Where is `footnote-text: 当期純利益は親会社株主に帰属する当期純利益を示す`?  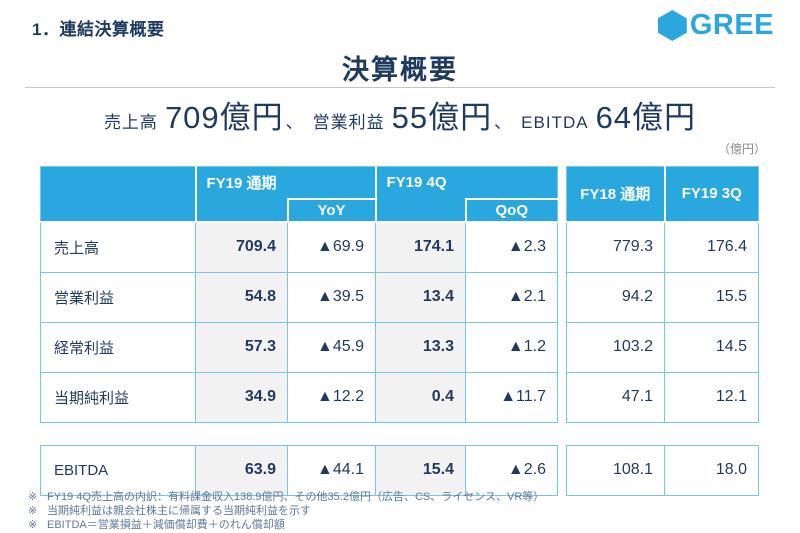
footnote-text: 当期純利益は親会社株主に帰属する当期純利益を示す is located at coordinates (179, 511).